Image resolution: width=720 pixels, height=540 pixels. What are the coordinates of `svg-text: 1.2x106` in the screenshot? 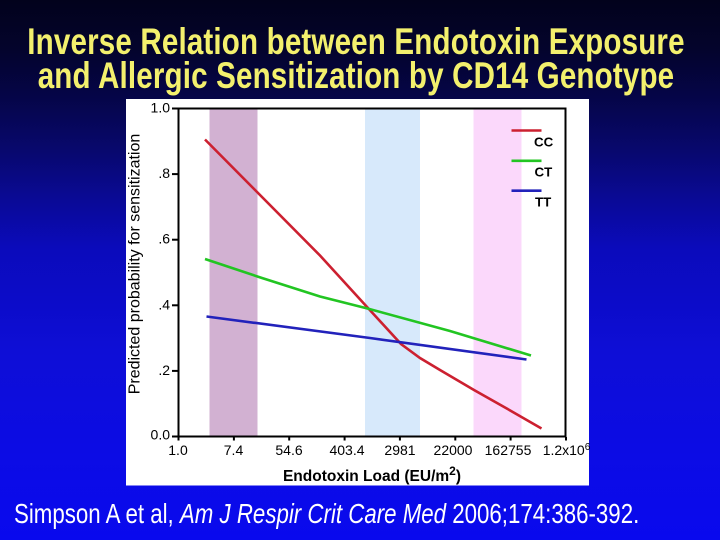 It's located at (567, 450).